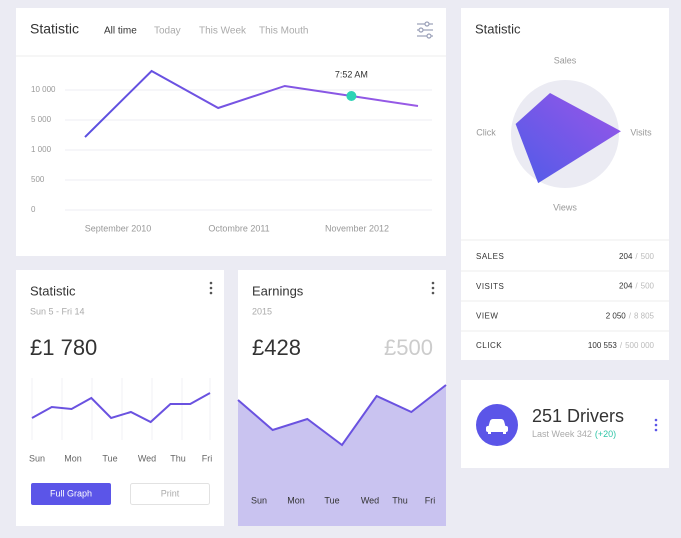 Image resolution: width=681 pixels, height=538 pixels. What do you see at coordinates (487, 316) in the screenshot?
I see `row-label: VIEW` at bounding box center [487, 316].